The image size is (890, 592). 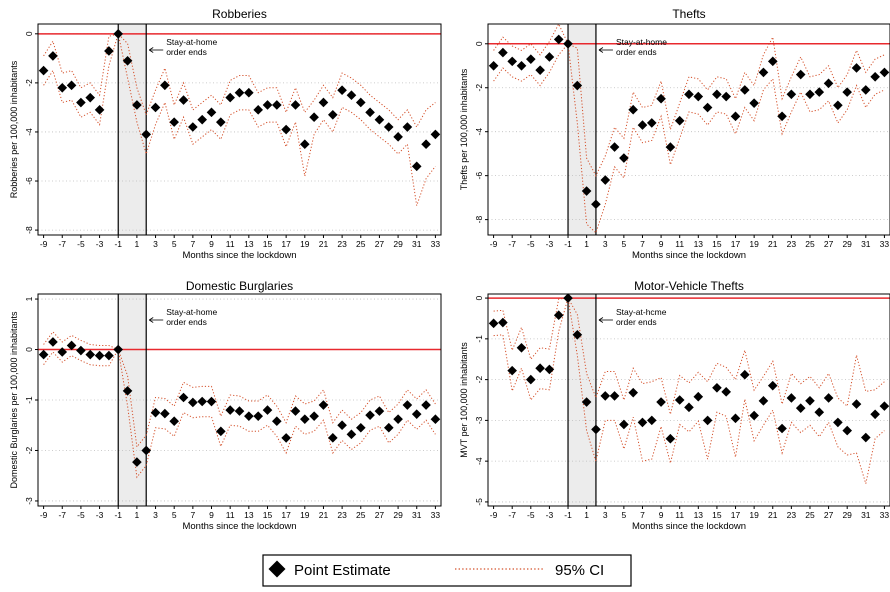 I want to click on x-tick-label-mvt: 9, so click(x=661, y=515).